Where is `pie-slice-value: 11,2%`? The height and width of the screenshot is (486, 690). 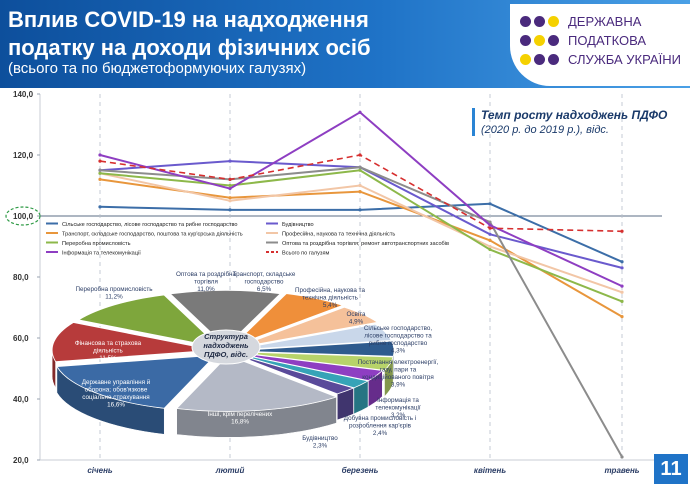
pie-slice-value: 11,2% is located at coordinates (114, 297).